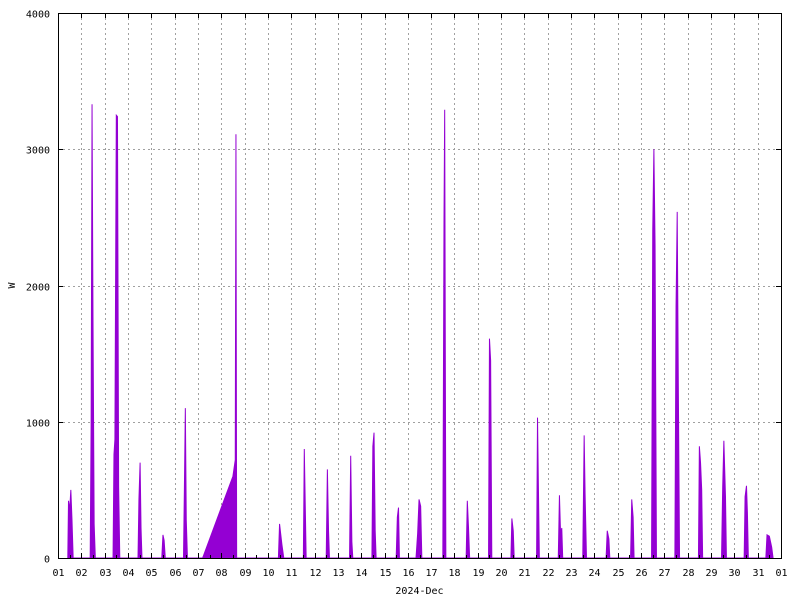 Image resolution: width=800 pixels, height=600 pixels. What do you see at coordinates (105, 573) in the screenshot?
I see `x-tick-label: 03` at bounding box center [105, 573].